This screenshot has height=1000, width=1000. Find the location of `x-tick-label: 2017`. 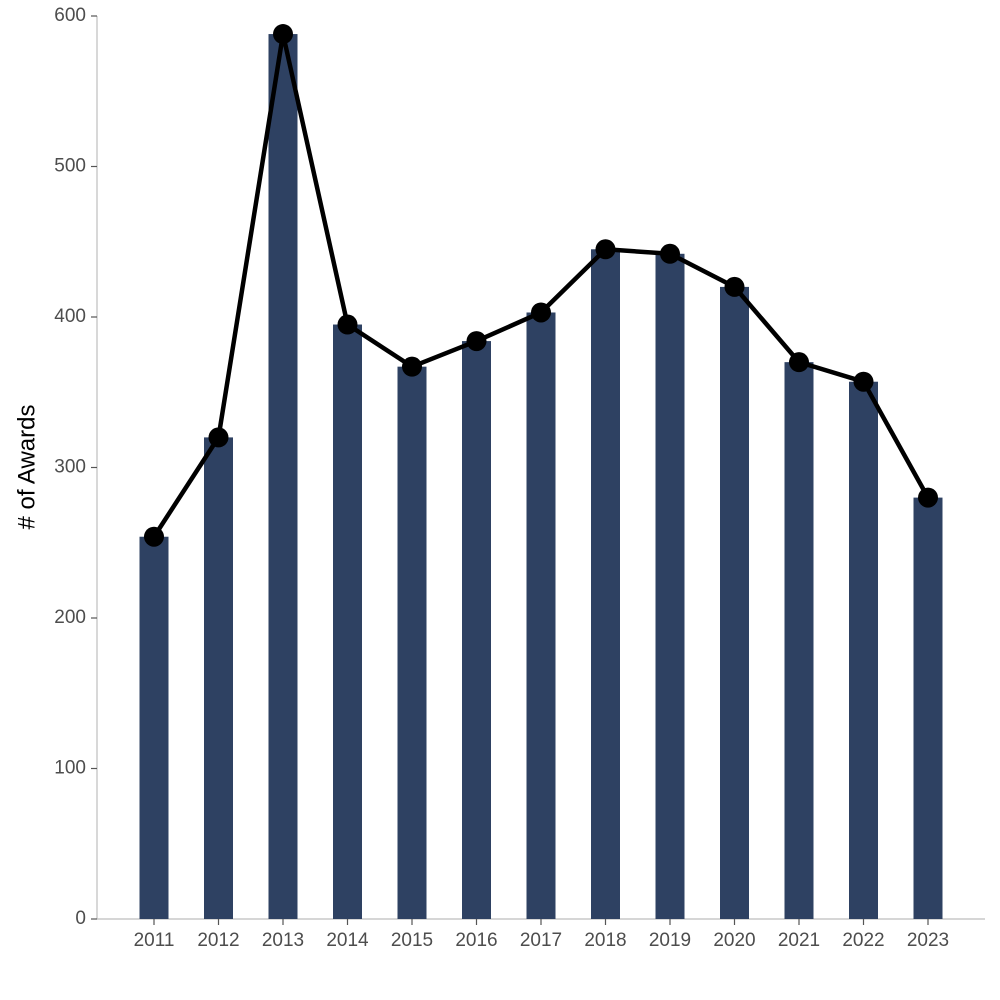

x-tick-label: 2017 is located at coordinates (541, 940).